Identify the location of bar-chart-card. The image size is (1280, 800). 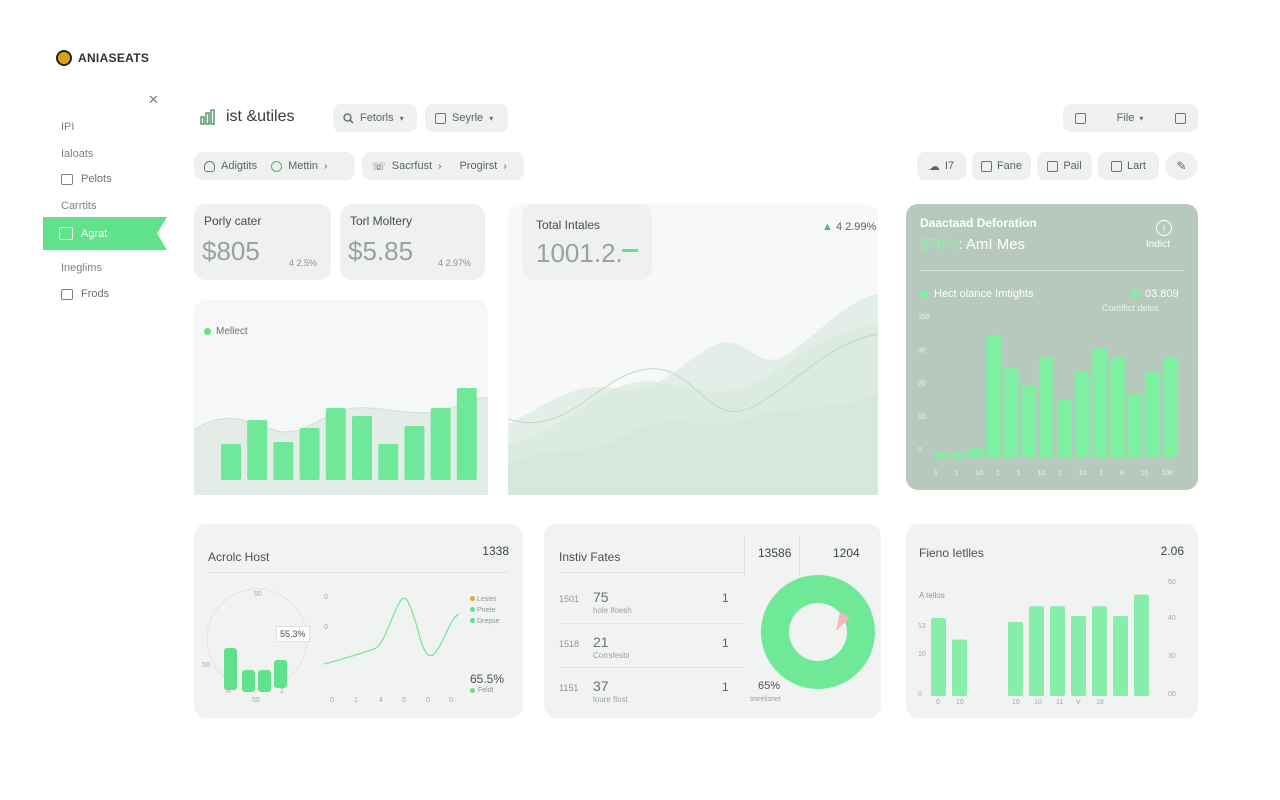
(341, 397).